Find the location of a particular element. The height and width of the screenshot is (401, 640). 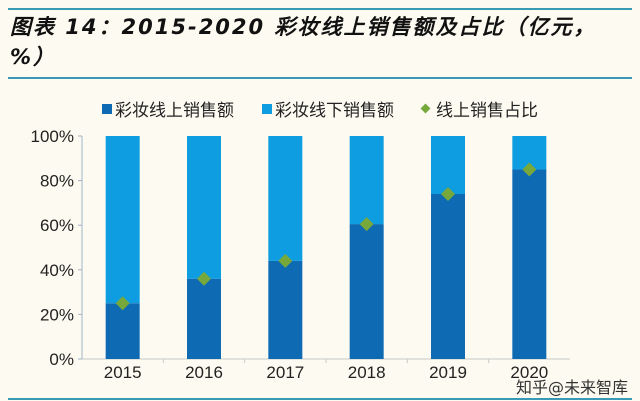

legend-item-share: 线上销售占比 is located at coordinates (479, 108).